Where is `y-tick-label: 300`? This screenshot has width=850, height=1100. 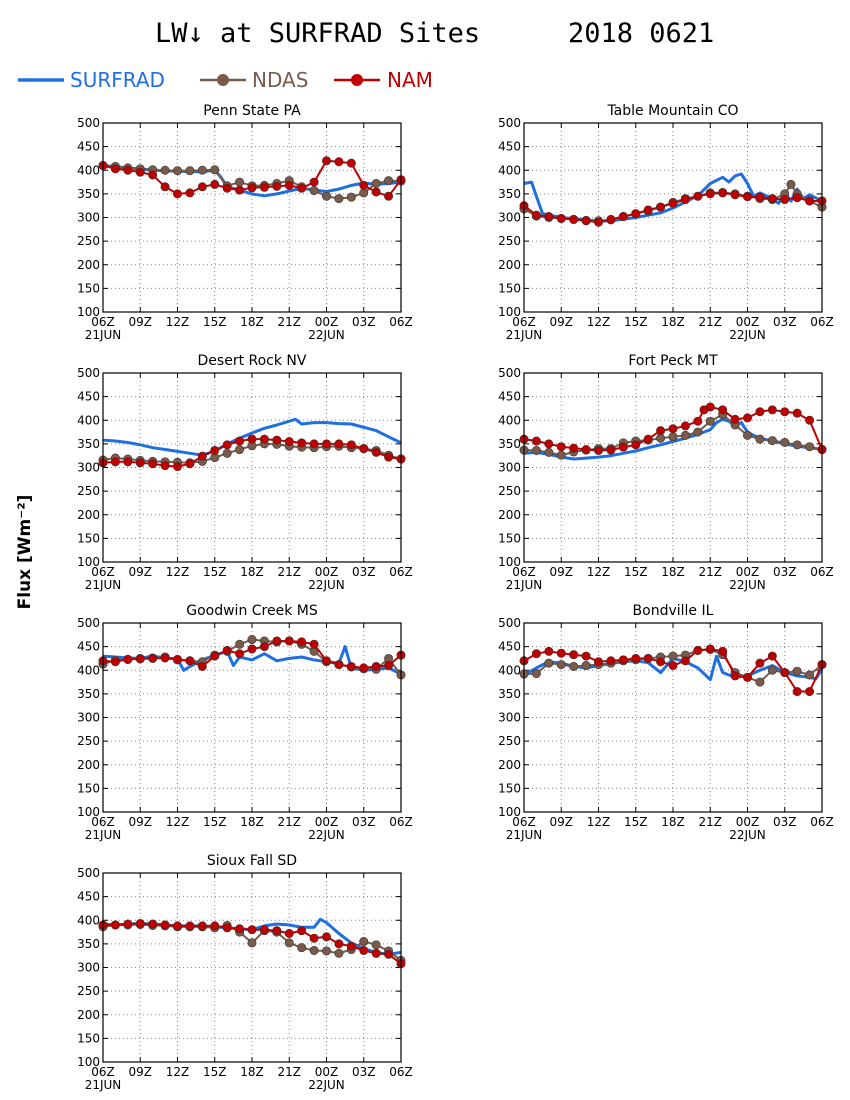 y-tick-label: 300 is located at coordinates (509, 468).